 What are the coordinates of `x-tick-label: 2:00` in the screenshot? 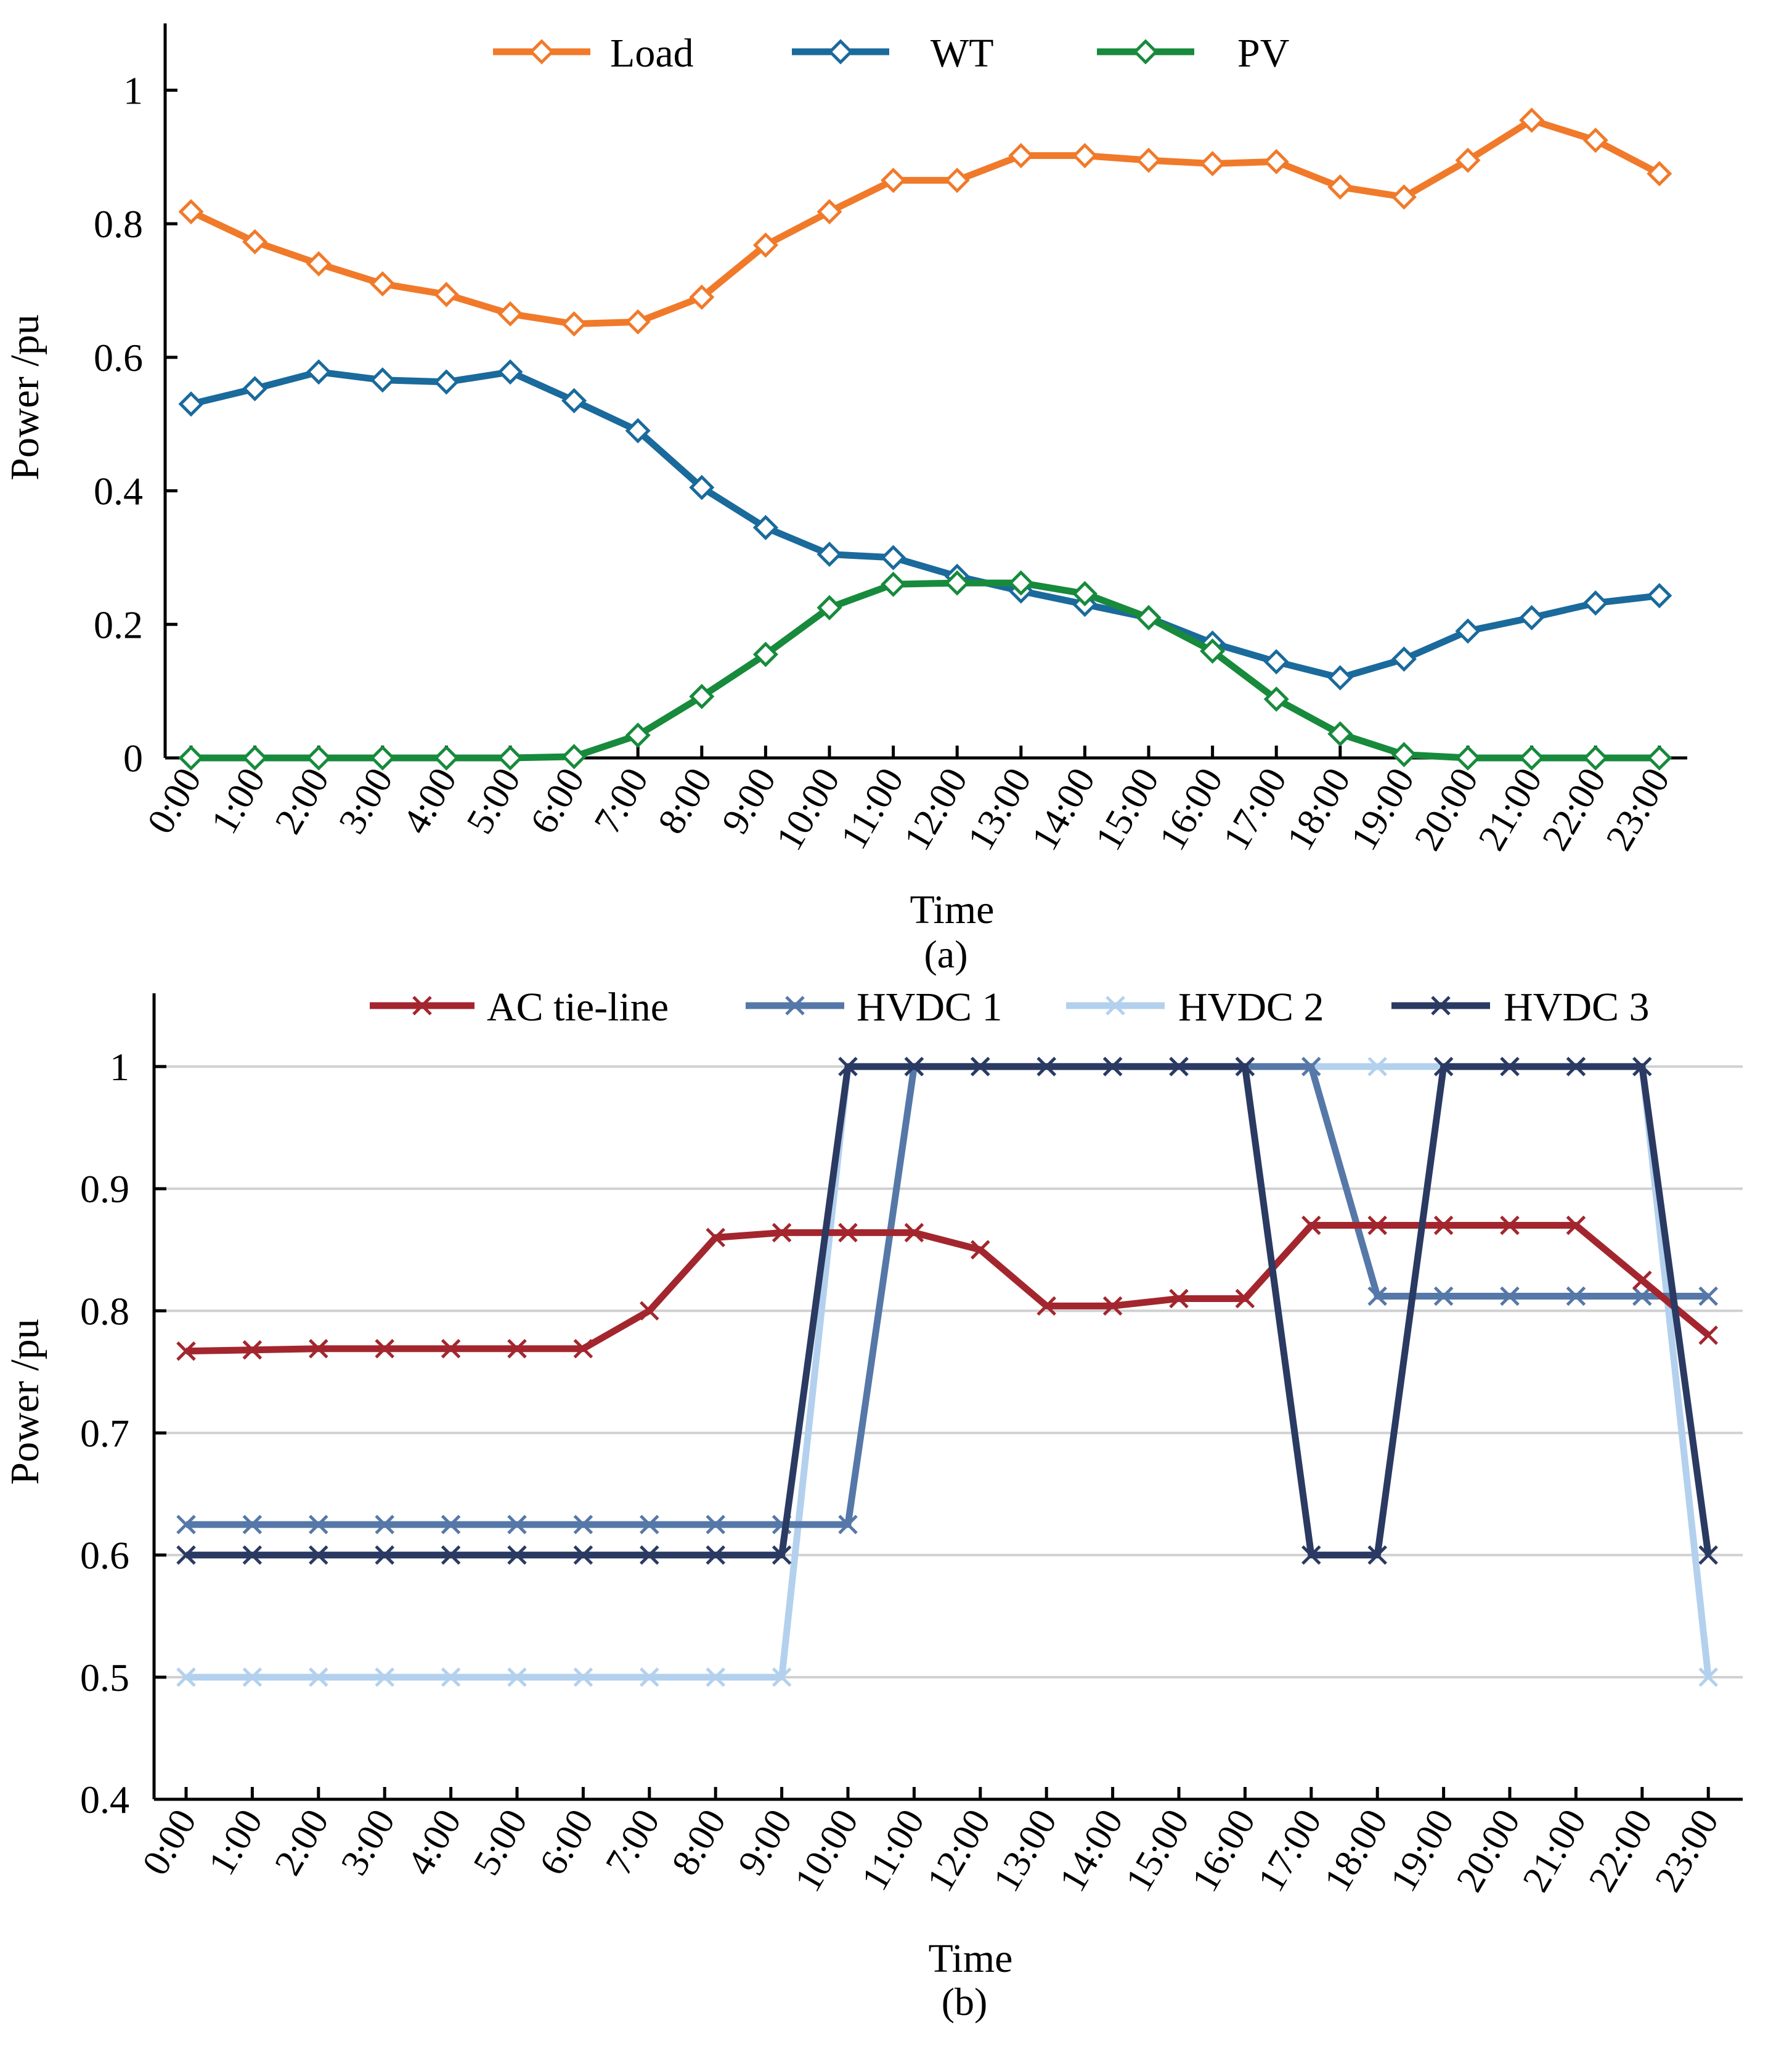 It's located at (302, 800).